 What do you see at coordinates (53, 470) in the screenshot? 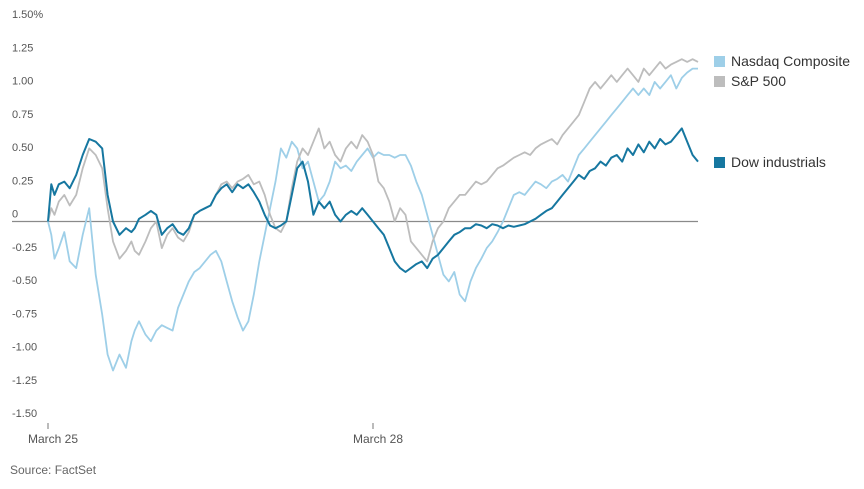
I see `source-note: Source: FactSet` at bounding box center [53, 470].